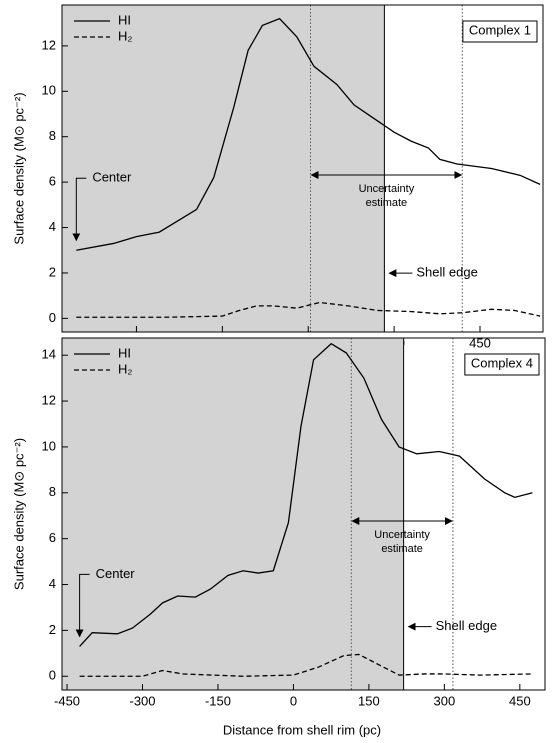 This screenshot has height=743, width=556. Describe the element at coordinates (302, 729) in the screenshot. I see `x-axis-label: Distance from shell rim (pc)` at that location.